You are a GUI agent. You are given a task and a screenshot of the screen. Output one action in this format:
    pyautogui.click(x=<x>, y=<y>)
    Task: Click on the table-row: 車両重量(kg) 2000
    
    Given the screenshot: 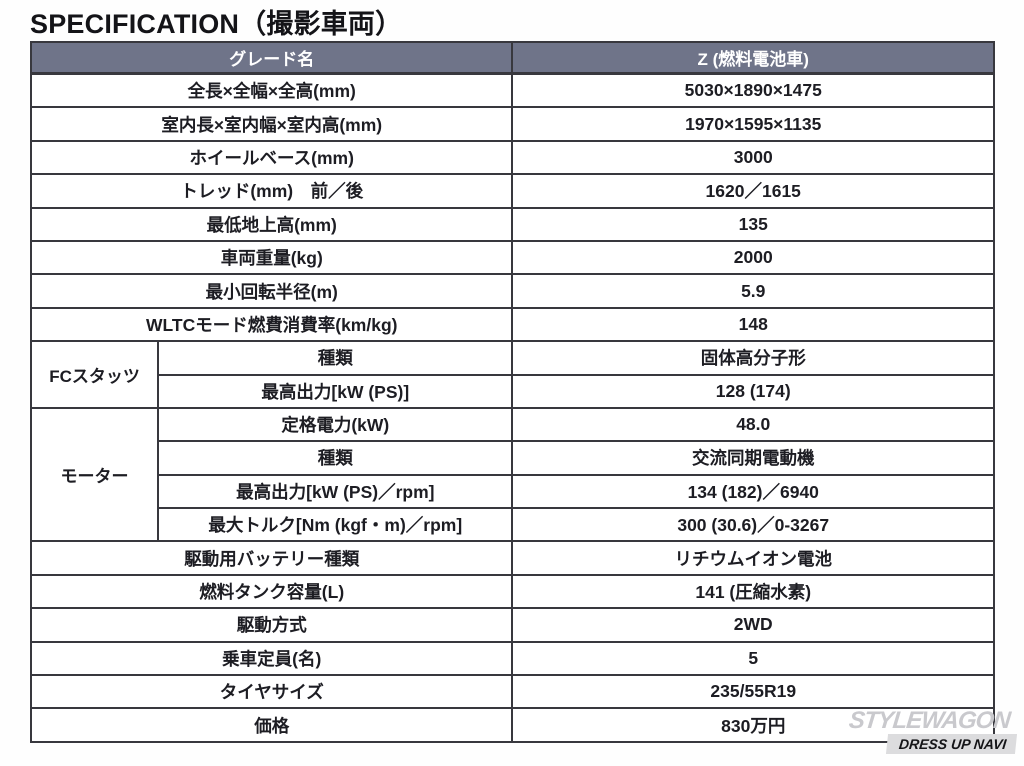 What is the action you would take?
    pyautogui.click(x=512, y=257)
    